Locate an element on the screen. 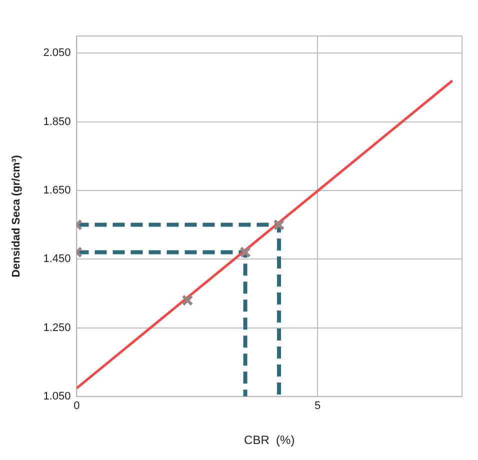 This screenshot has width=478, height=460. x-tick-label: 5 is located at coordinates (317, 406).